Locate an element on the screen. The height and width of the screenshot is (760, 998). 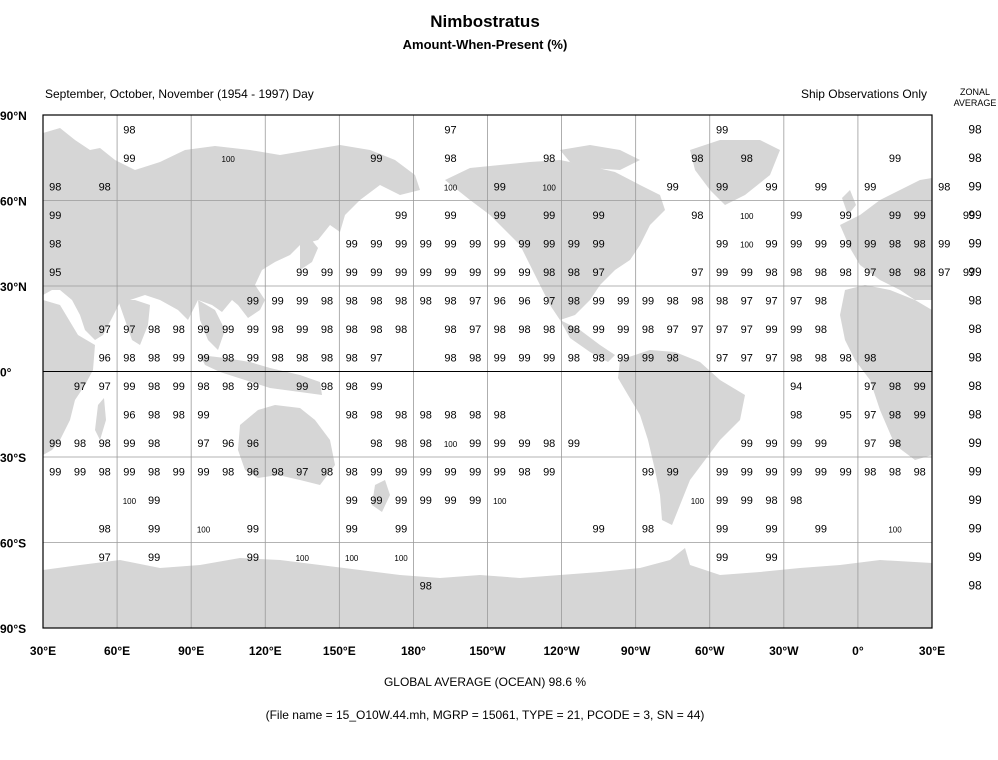
cell-value: 100 is located at coordinates (451, 444).